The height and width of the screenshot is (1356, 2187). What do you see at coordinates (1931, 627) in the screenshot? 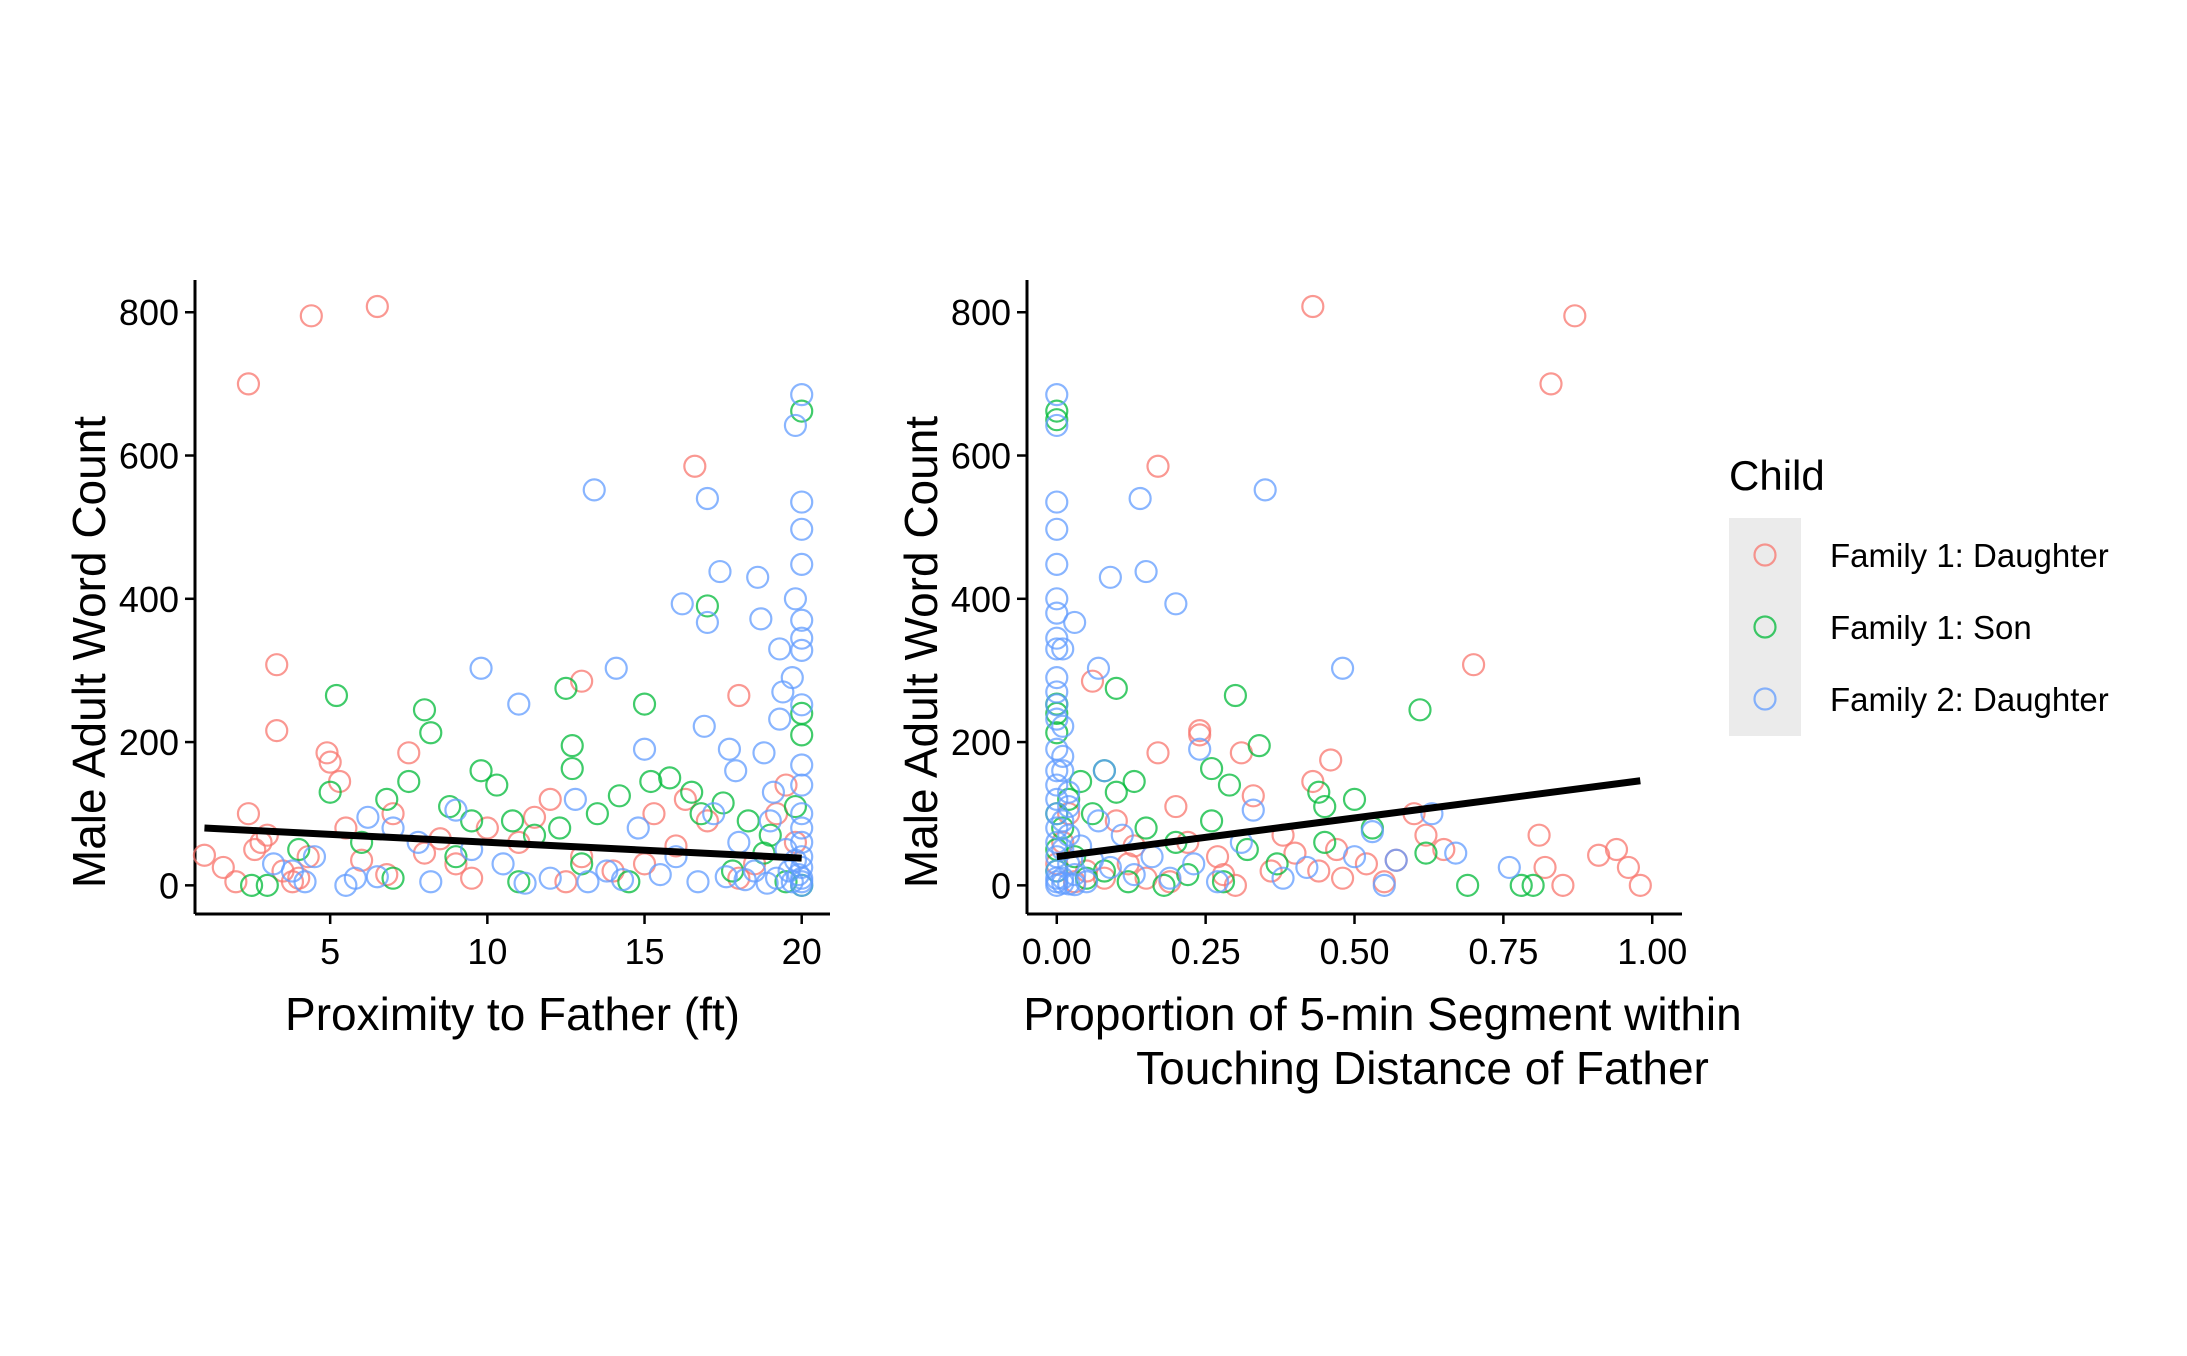
I see `legend-label-2: Family 1: Son` at bounding box center [1931, 627].